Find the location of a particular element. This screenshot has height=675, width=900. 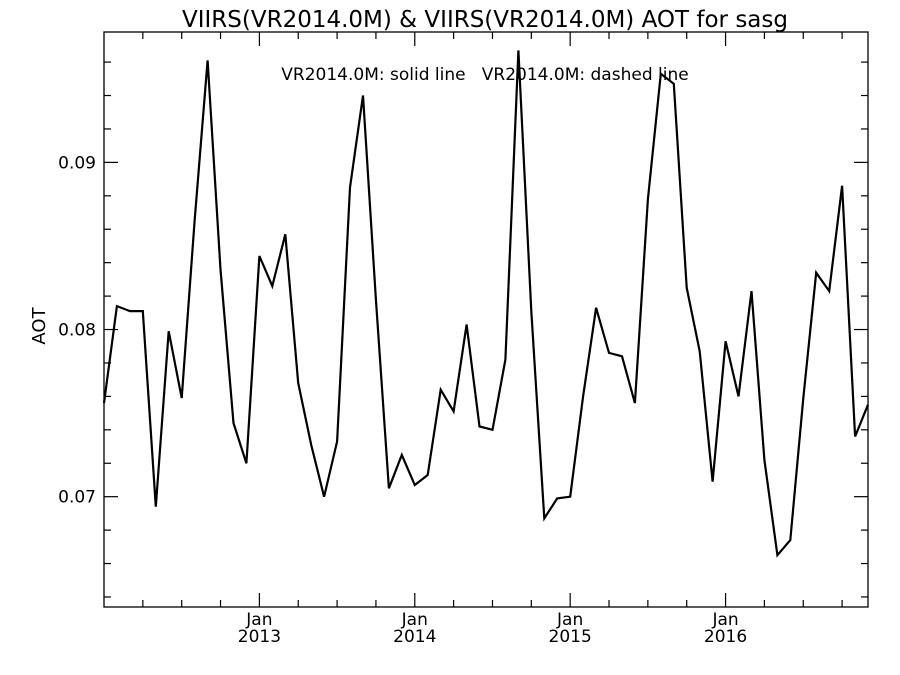

x-tick-year-label: 2013 is located at coordinates (259, 637).